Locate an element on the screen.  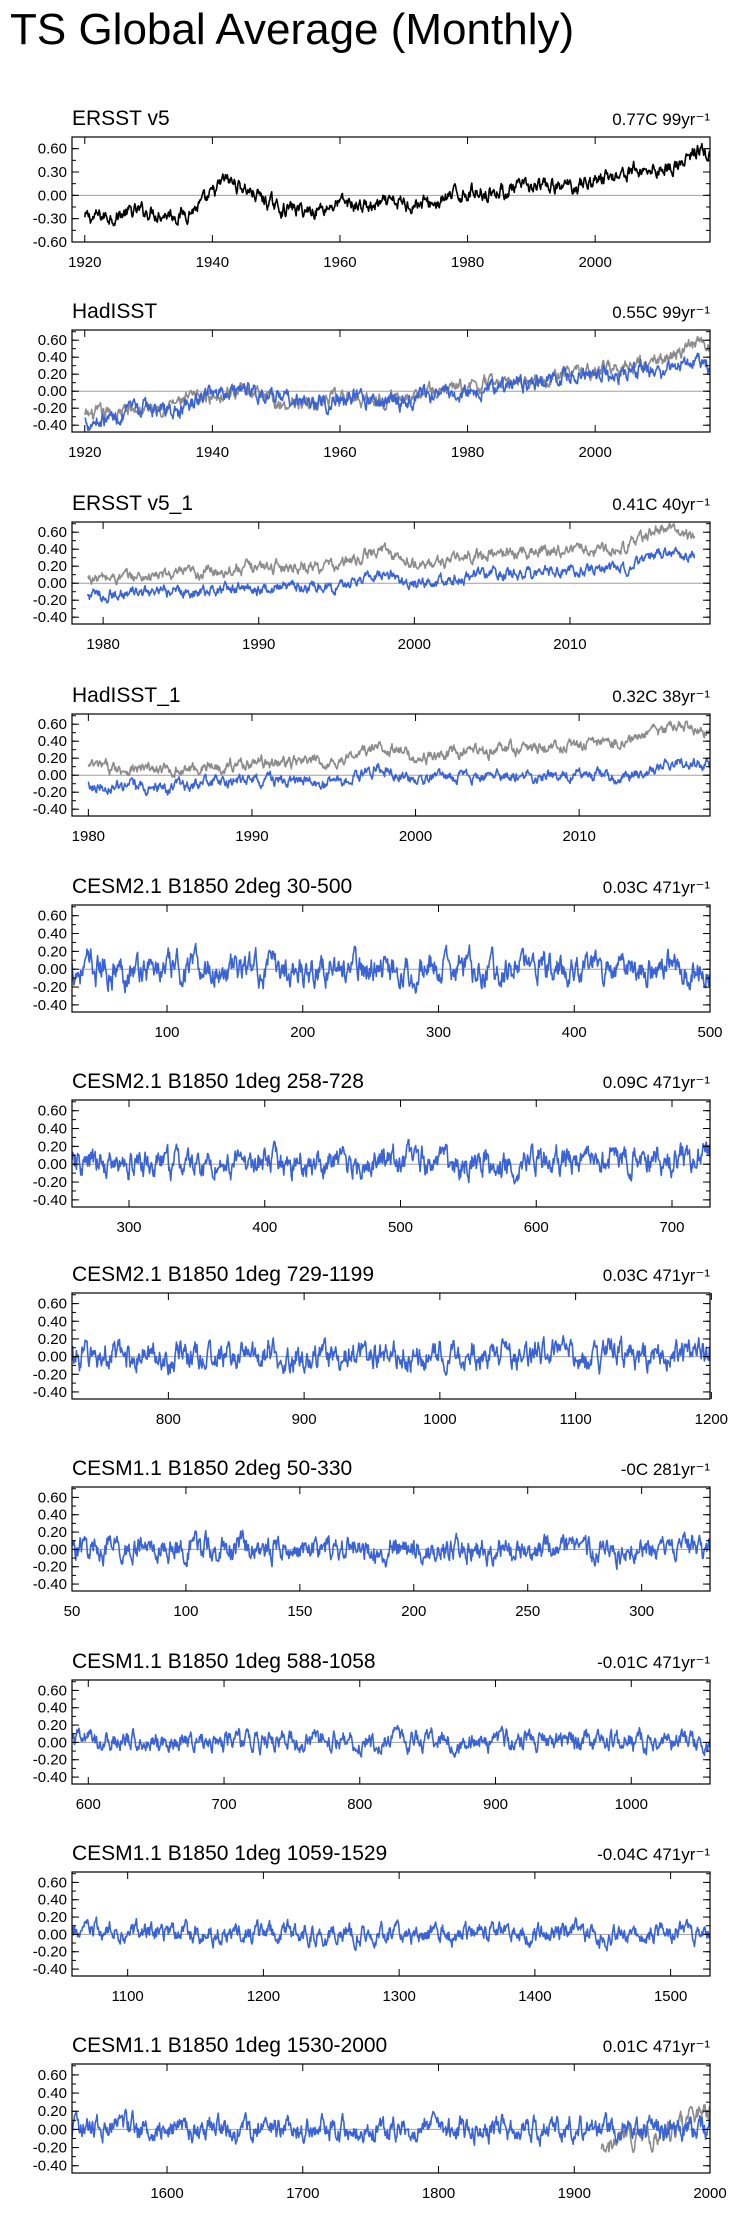
x-tick-label: 100 is located at coordinates (185, 1611).